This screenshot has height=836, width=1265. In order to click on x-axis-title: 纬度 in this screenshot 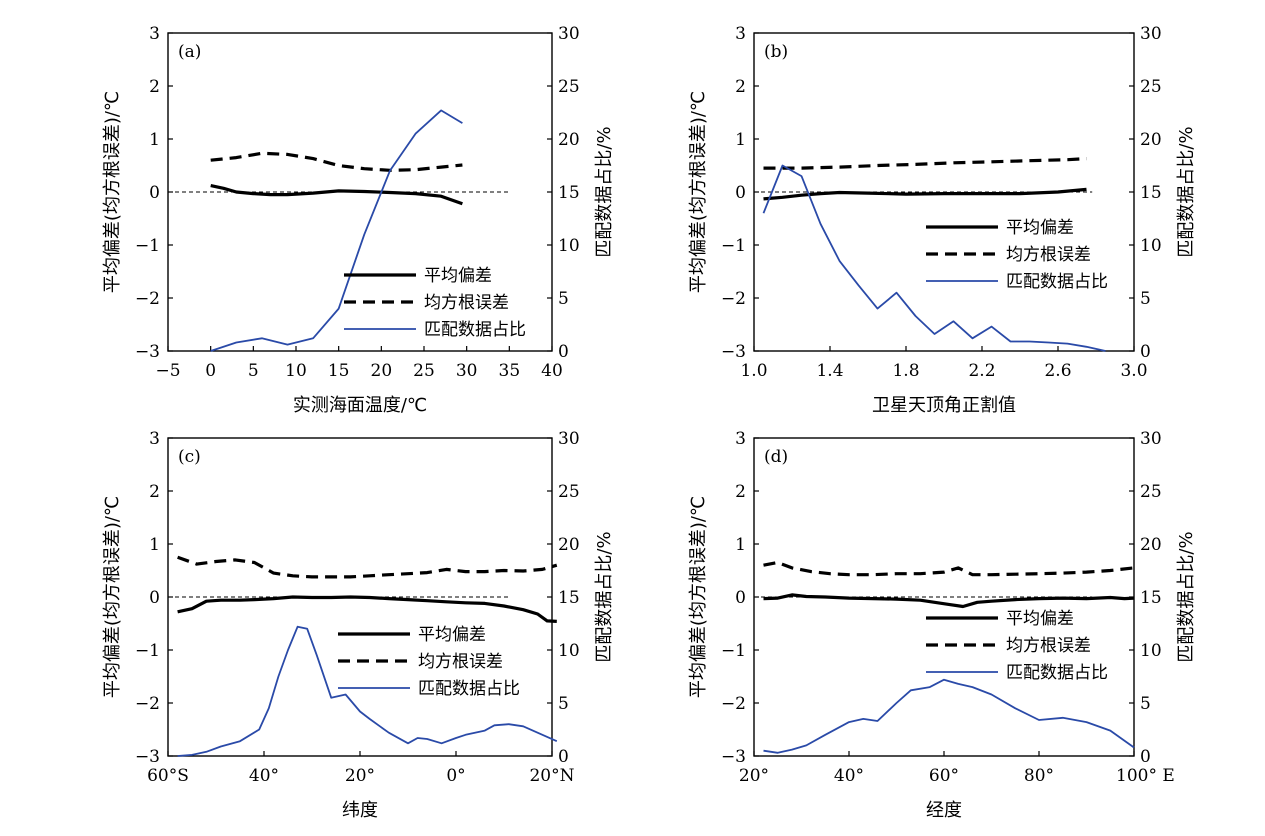, I will do `click(360, 810)`.